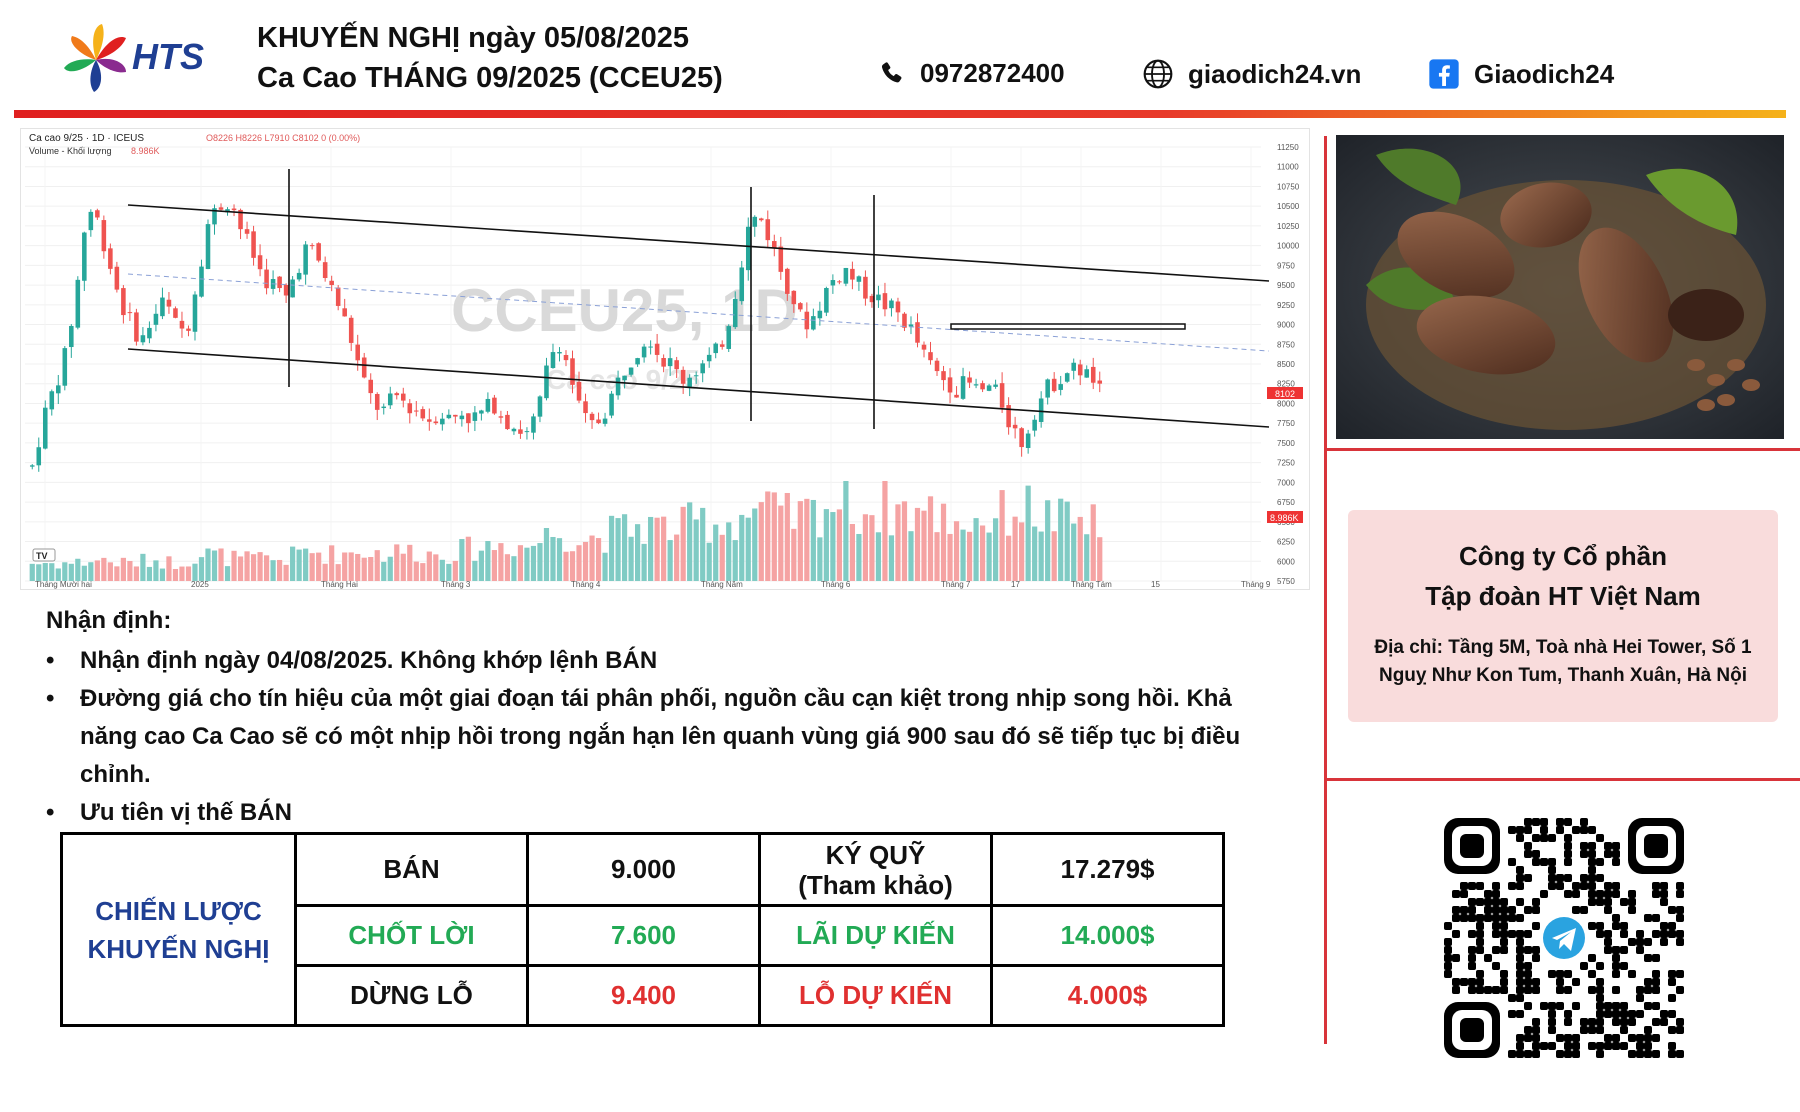  I want to click on right-panel-separator, so click(1563, 779).